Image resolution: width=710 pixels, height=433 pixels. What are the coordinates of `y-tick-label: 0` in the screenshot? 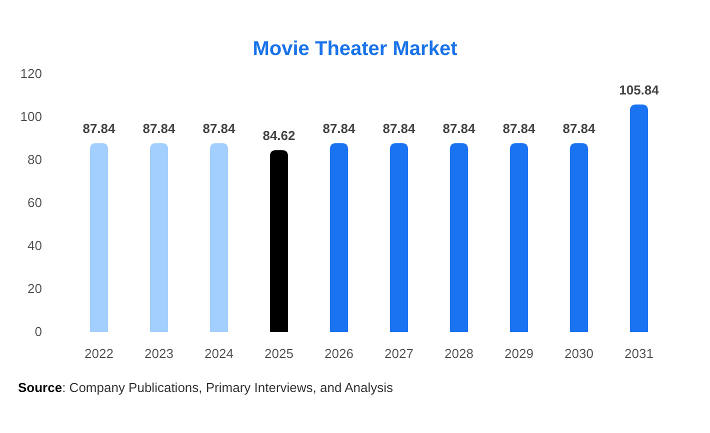 It's located at (38, 331).